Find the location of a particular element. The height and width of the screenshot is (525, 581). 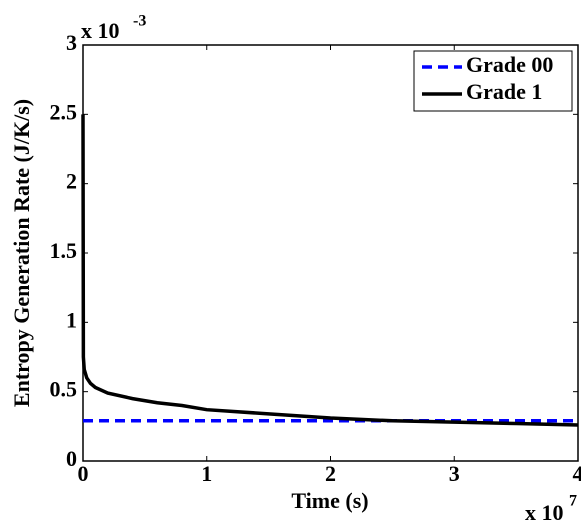

legend-box is located at coordinates (493, 81).